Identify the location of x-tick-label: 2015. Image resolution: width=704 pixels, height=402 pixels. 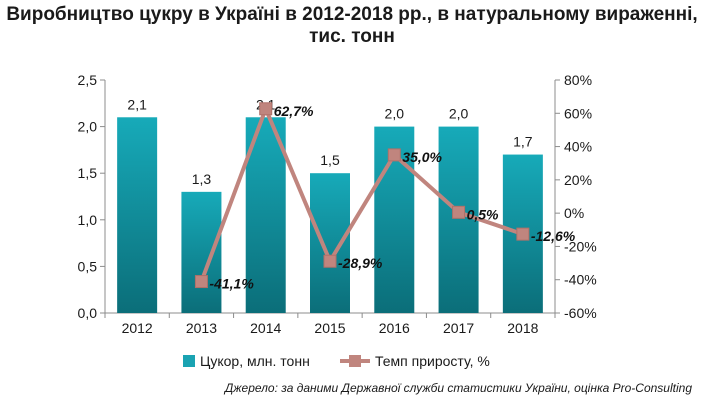
(329, 328).